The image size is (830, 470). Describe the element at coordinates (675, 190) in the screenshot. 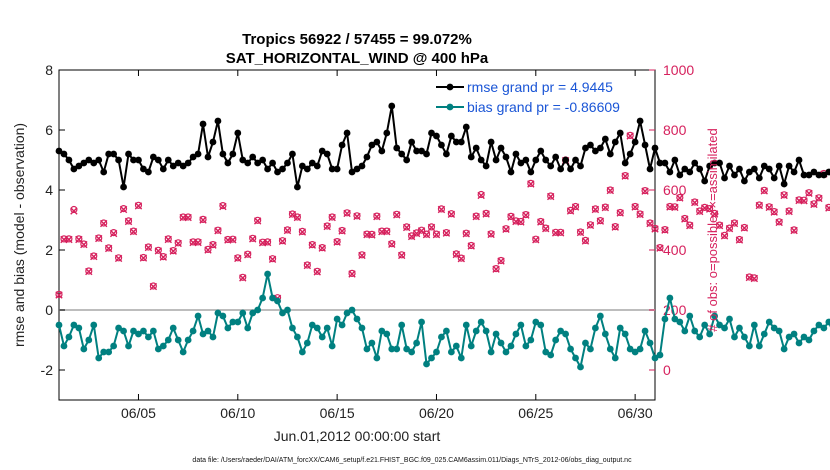

I see `y-right-tick-label: 600` at that location.